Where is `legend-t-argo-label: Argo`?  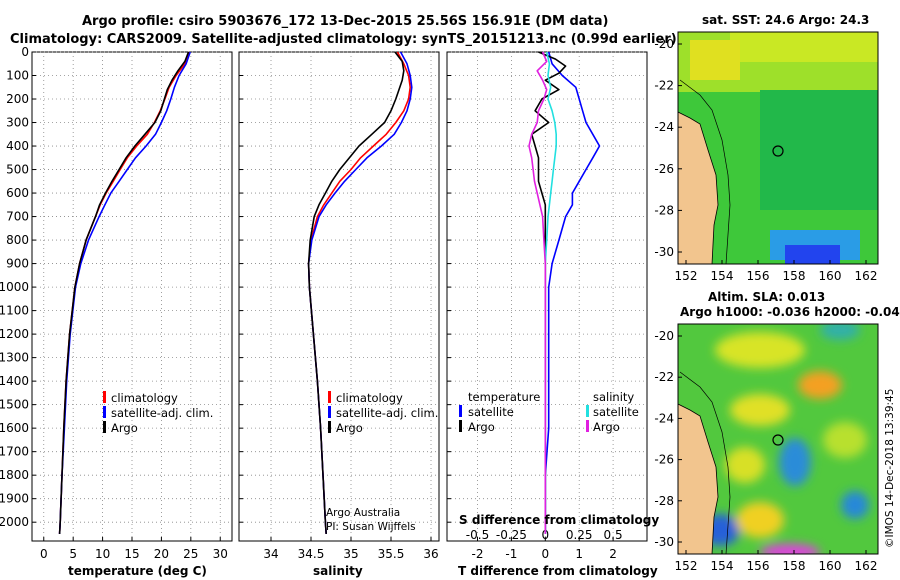
legend-t-argo-label: Argo is located at coordinates (481, 427).